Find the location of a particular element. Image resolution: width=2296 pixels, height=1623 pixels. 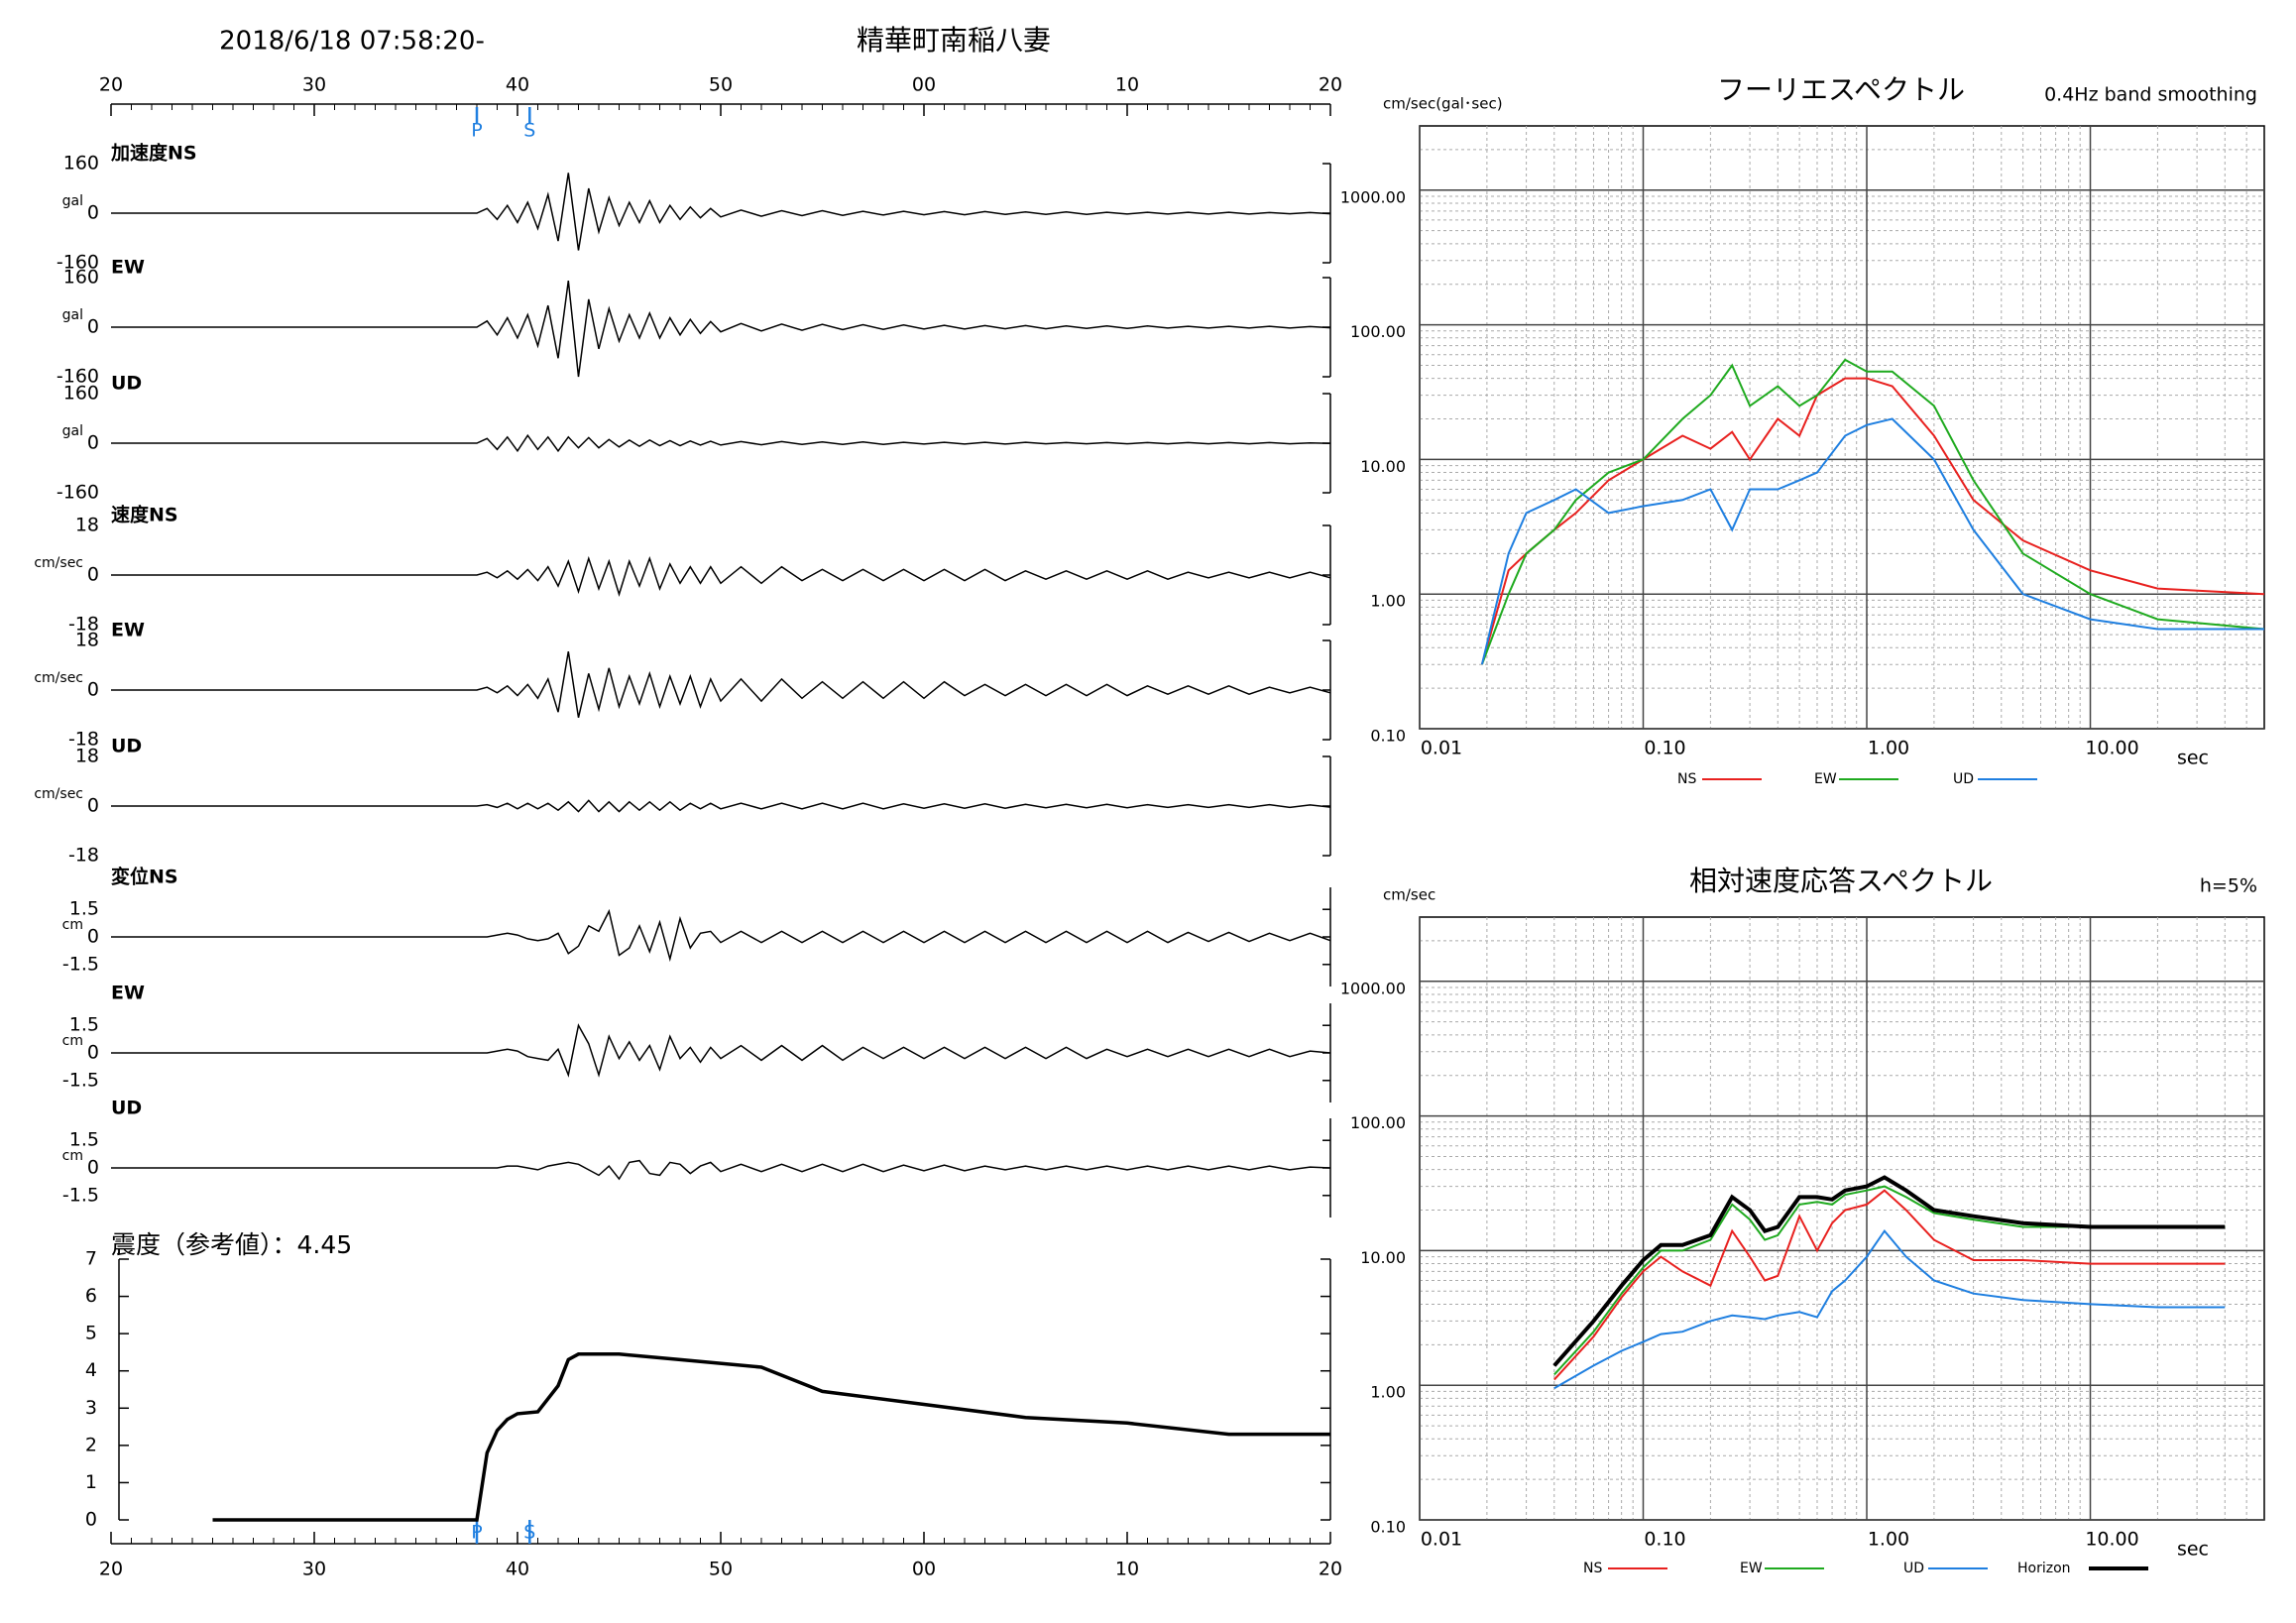

chart-subtitle: h=5% is located at coordinates (2228, 886).